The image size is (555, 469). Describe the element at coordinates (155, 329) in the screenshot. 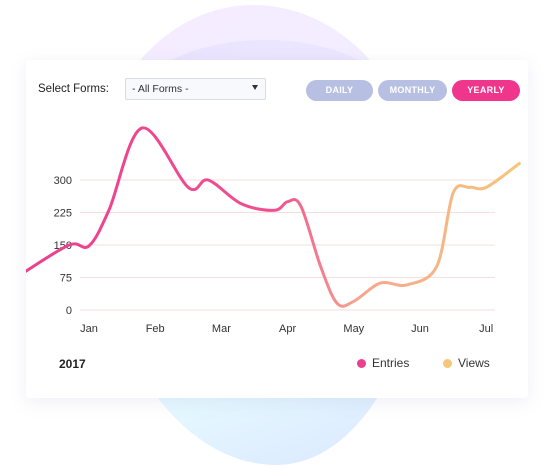

I see `x-tick-label: Feb` at that location.